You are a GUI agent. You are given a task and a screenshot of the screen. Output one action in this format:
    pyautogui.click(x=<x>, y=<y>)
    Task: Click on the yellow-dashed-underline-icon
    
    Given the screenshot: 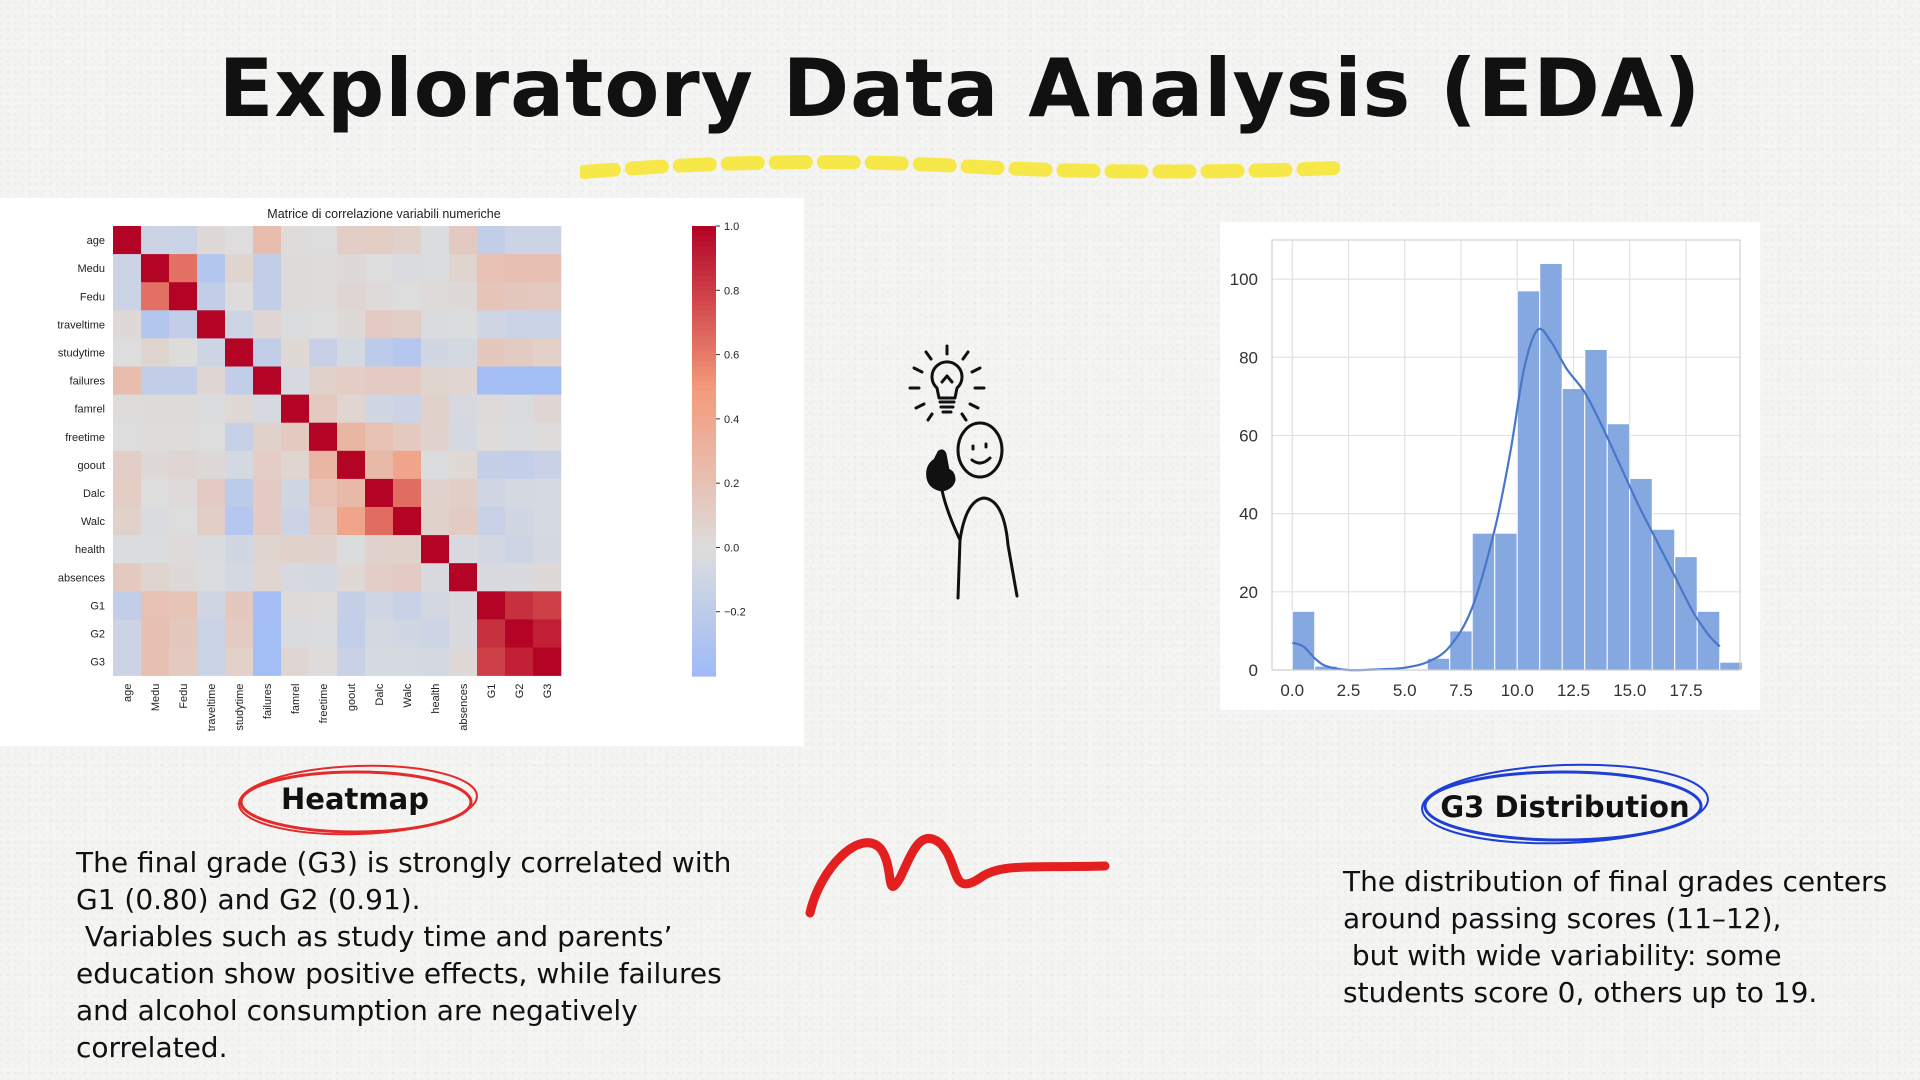 What is the action you would take?
    pyautogui.click(x=960, y=167)
    